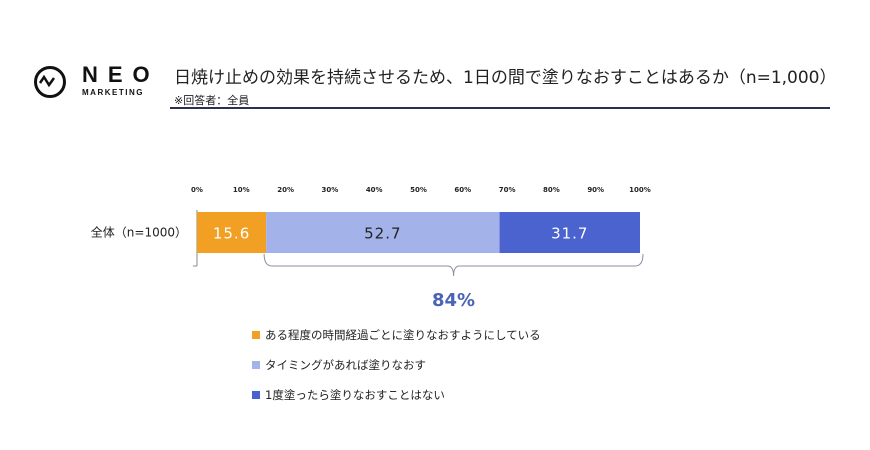 Image resolution: width=870 pixels, height=450 pixels. I want to click on x-tick-label: 0%, so click(197, 190).